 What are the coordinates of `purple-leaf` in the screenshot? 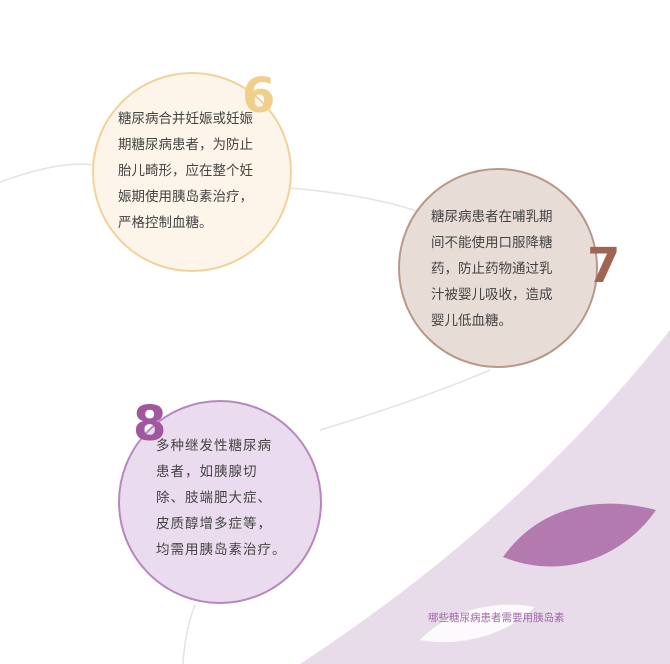 It's located at (579, 535).